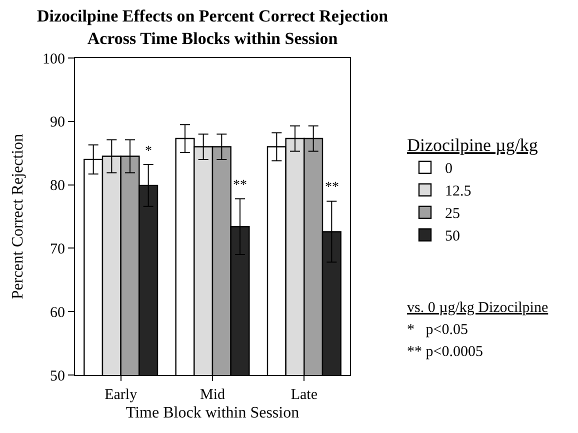  I want to click on y-tick-label: 60, so click(57, 312).